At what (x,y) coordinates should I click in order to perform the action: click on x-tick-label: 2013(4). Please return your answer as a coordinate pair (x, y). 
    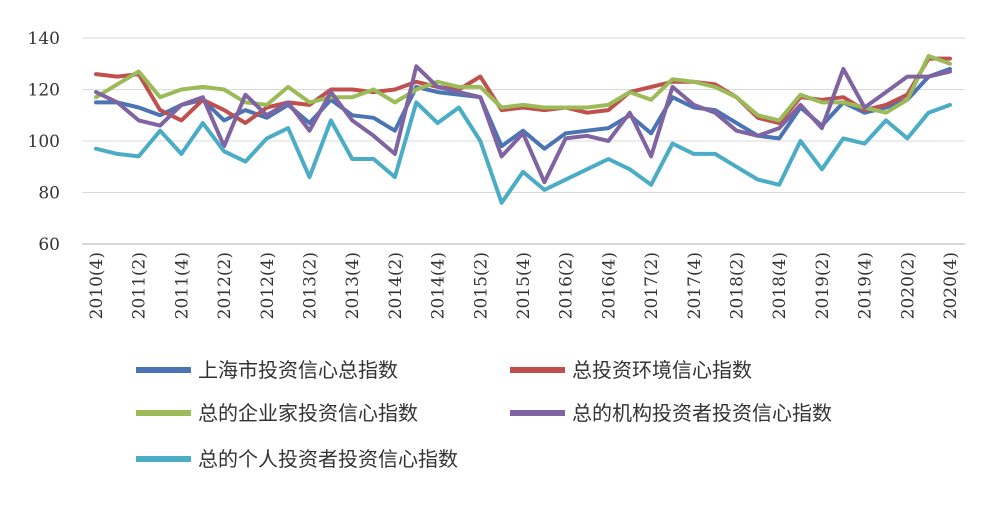
    Looking at the image, I should click on (353, 285).